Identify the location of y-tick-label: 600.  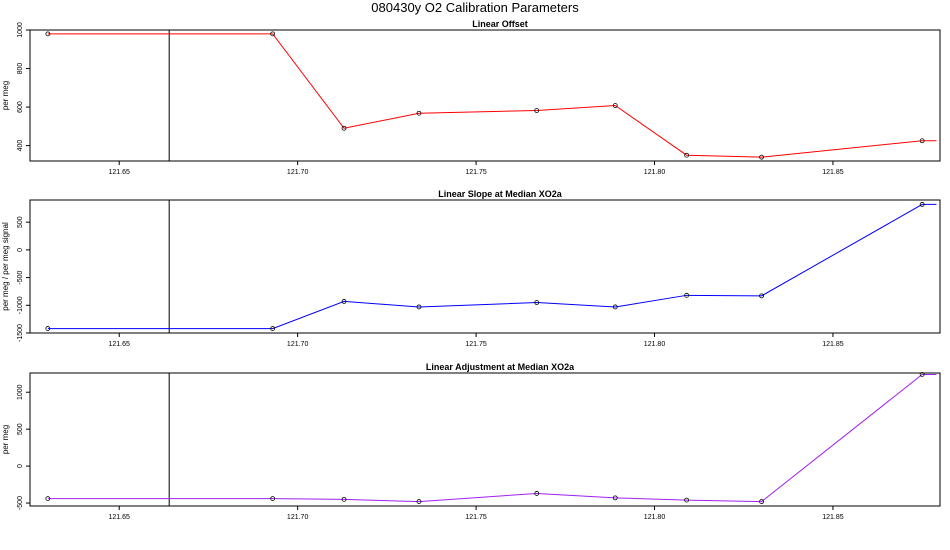
(20, 107).